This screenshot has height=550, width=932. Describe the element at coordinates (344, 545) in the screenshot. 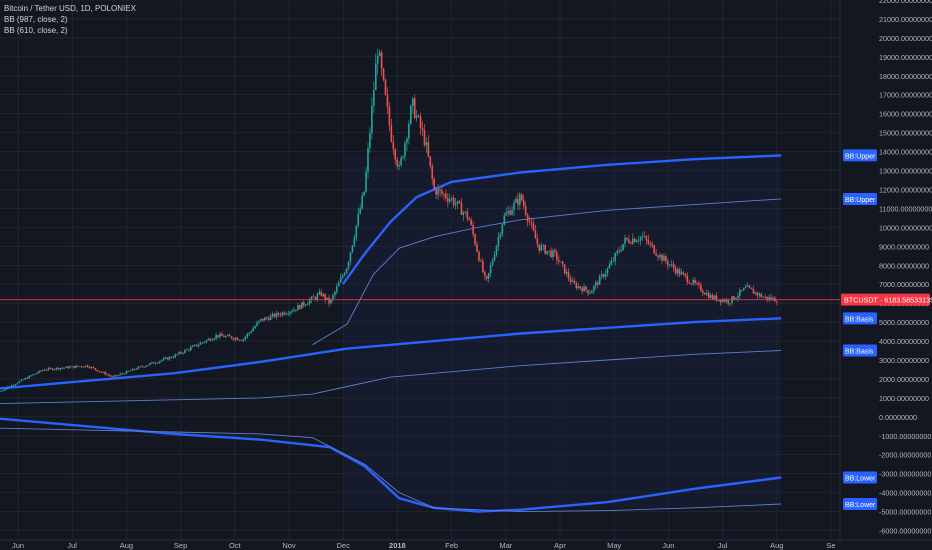

I see `x-tick-label: Dec` at that location.